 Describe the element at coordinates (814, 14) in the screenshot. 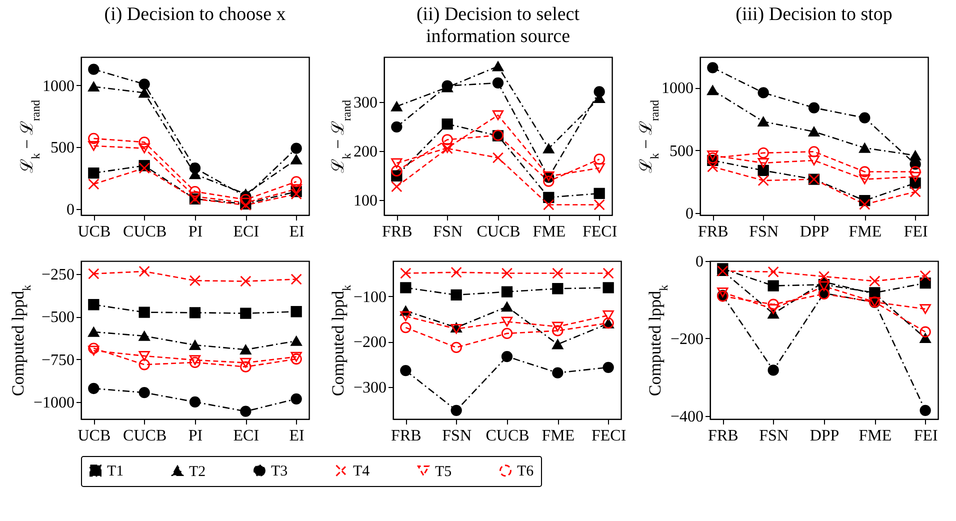

I see `chart-title: (iii) Decision to stop` at that location.